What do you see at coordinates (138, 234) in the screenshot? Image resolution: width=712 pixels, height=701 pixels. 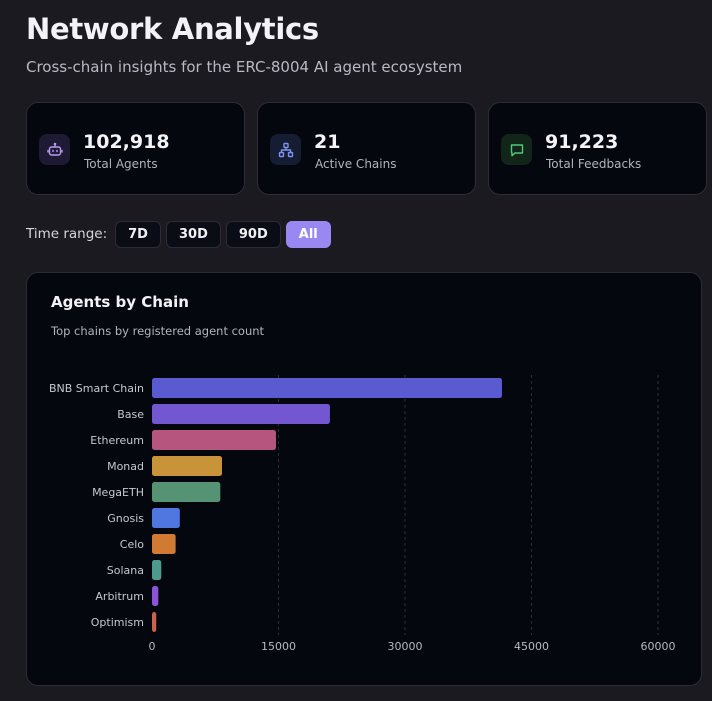 I see `range-button-7d: 7D` at bounding box center [138, 234].